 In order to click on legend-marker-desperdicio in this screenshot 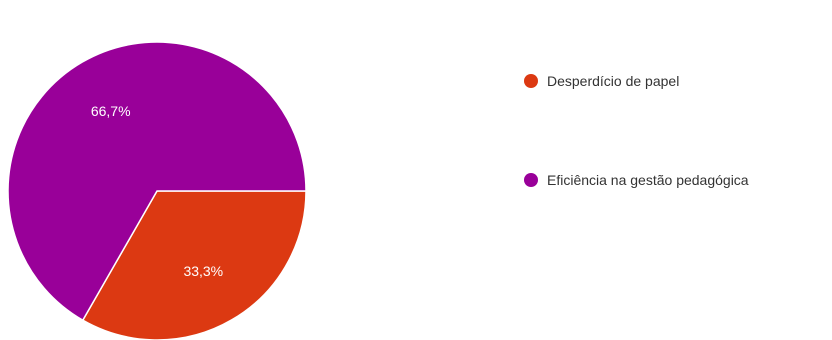, I will do `click(531, 81)`.